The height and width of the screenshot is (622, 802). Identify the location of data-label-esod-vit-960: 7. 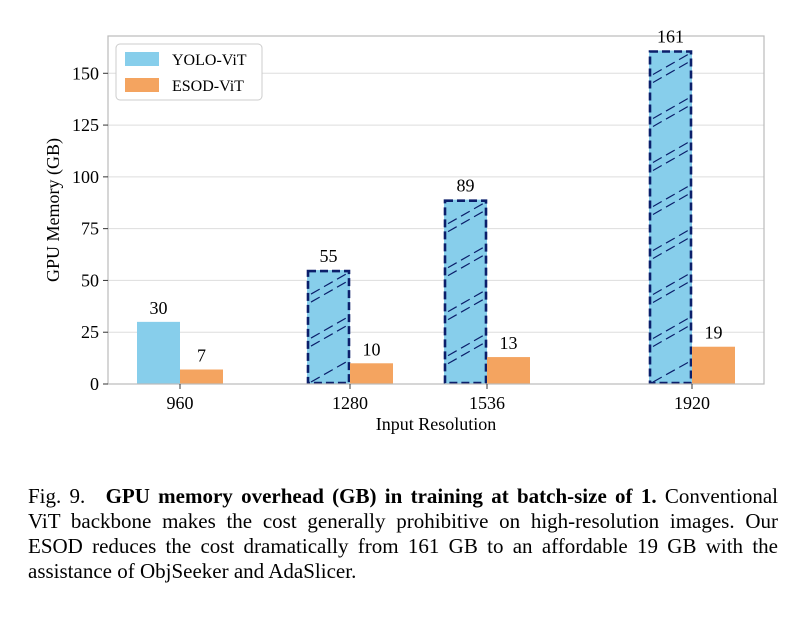
(201, 356).